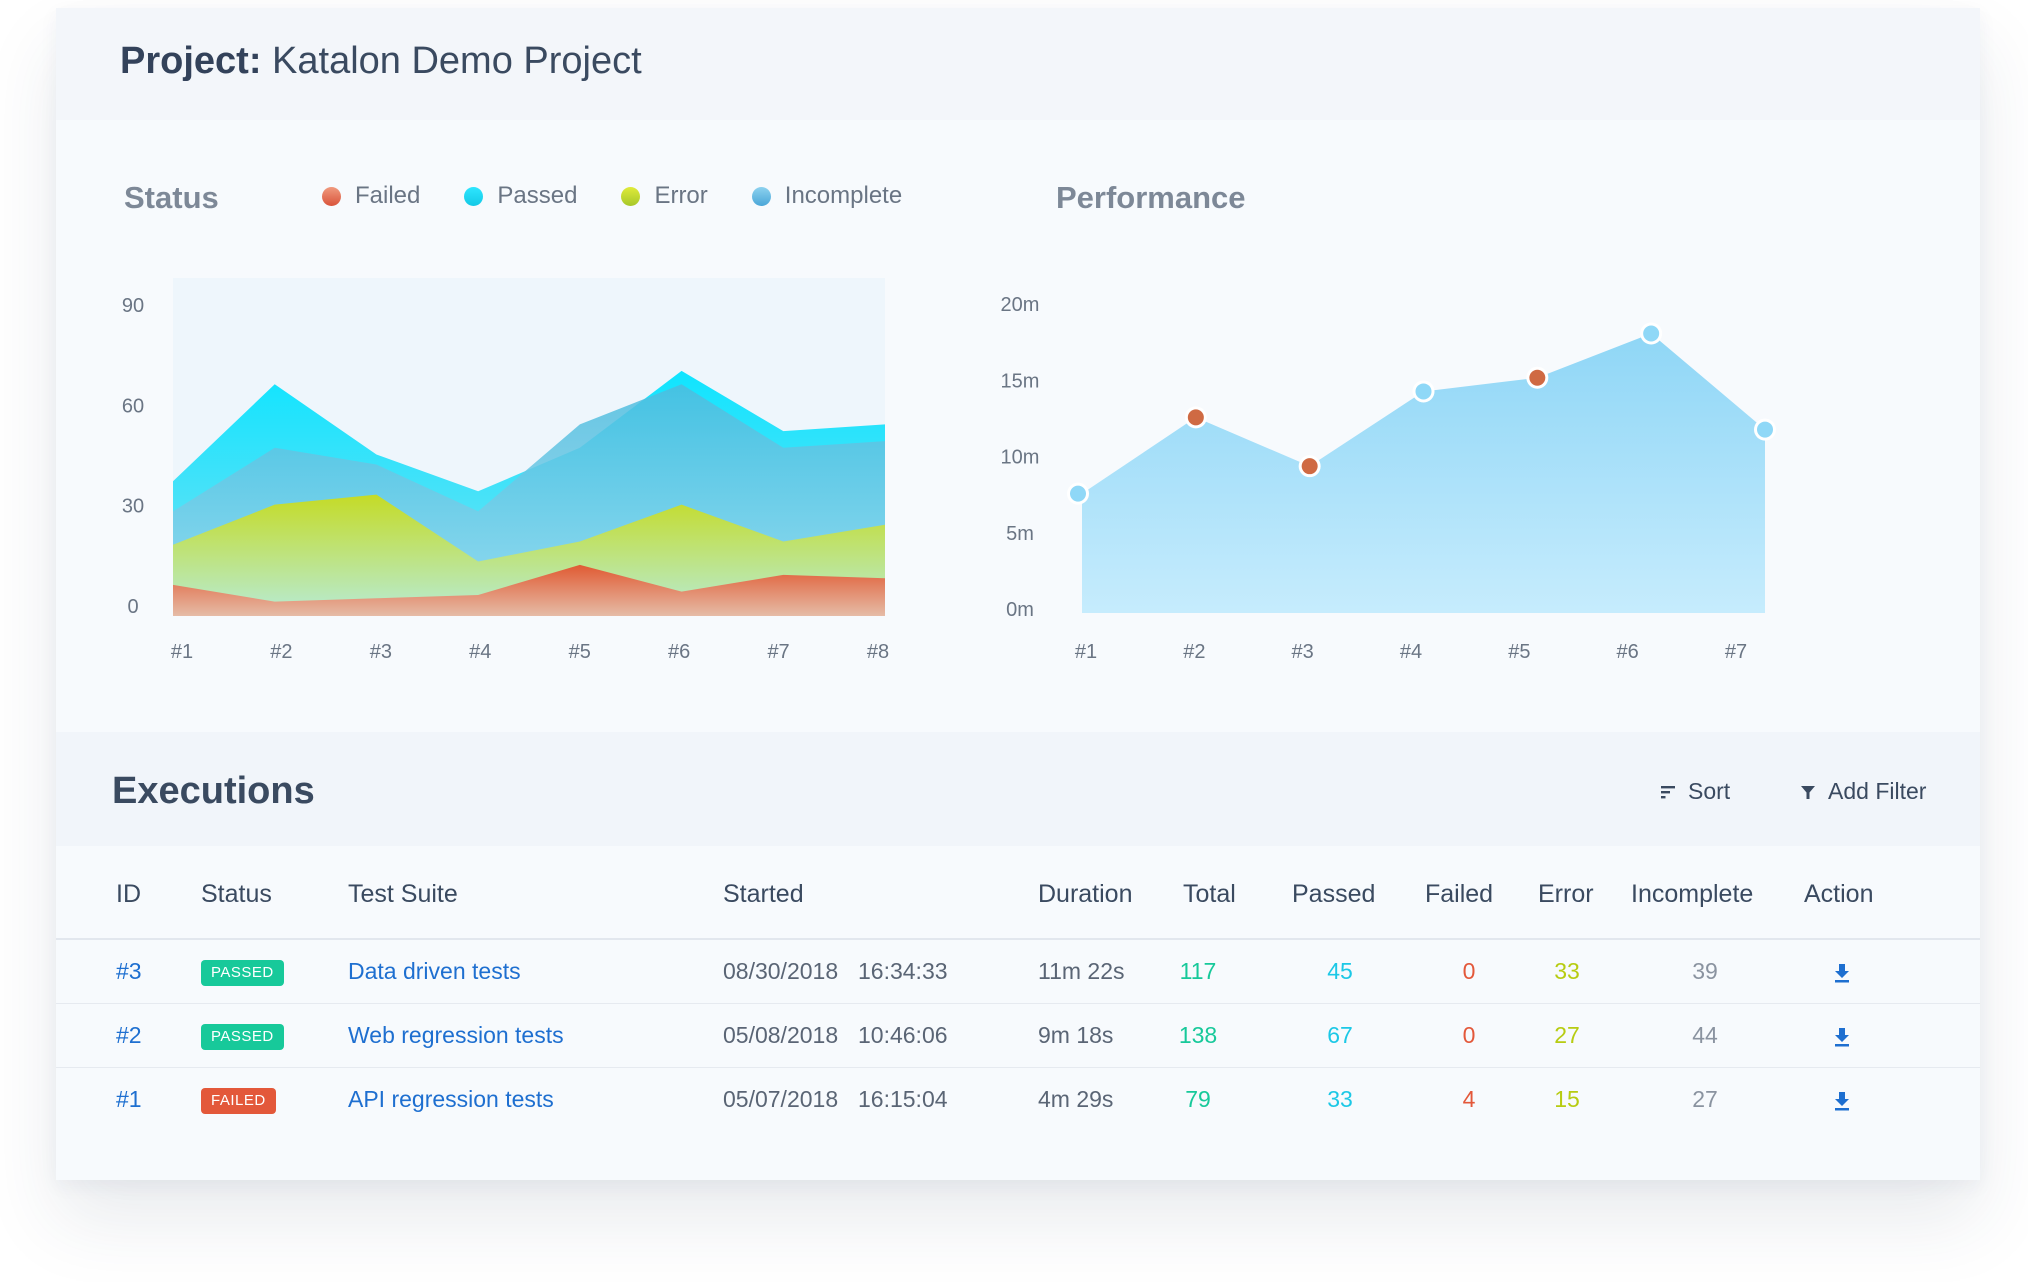 The image size is (2028, 1282). What do you see at coordinates (1340, 971) in the screenshot?
I see `passed-value: 45` at bounding box center [1340, 971].